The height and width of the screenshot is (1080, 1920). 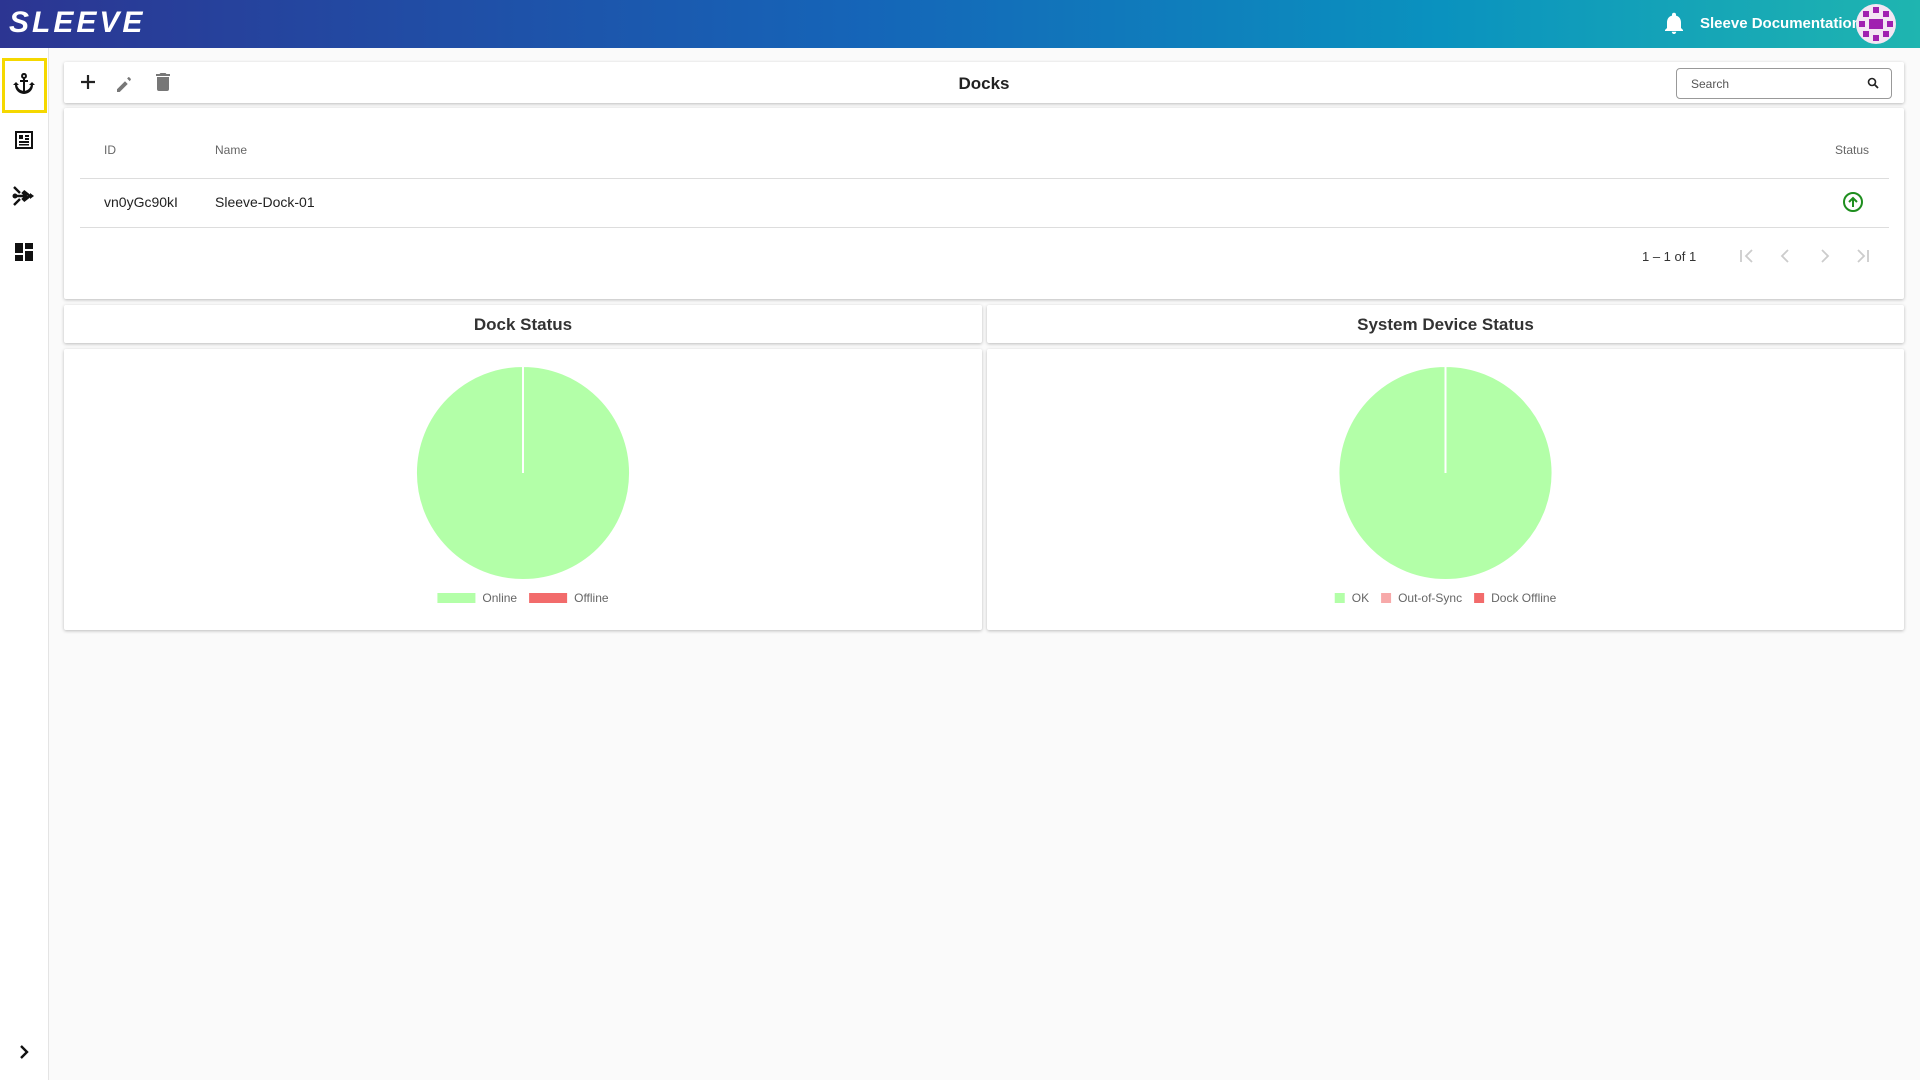 What do you see at coordinates (1873, 83) in the screenshot?
I see `search-icon` at bounding box center [1873, 83].